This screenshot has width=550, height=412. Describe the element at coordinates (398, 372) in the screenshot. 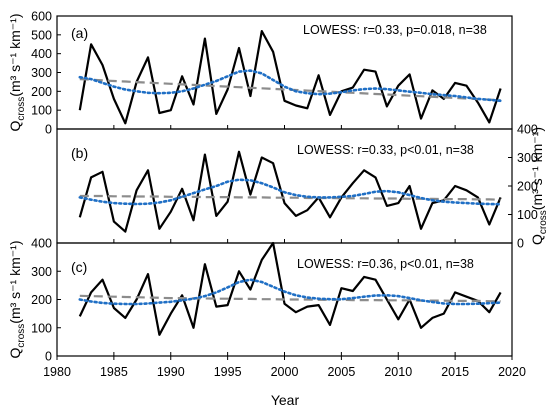

I see `x-tick-label: 2010` at that location.